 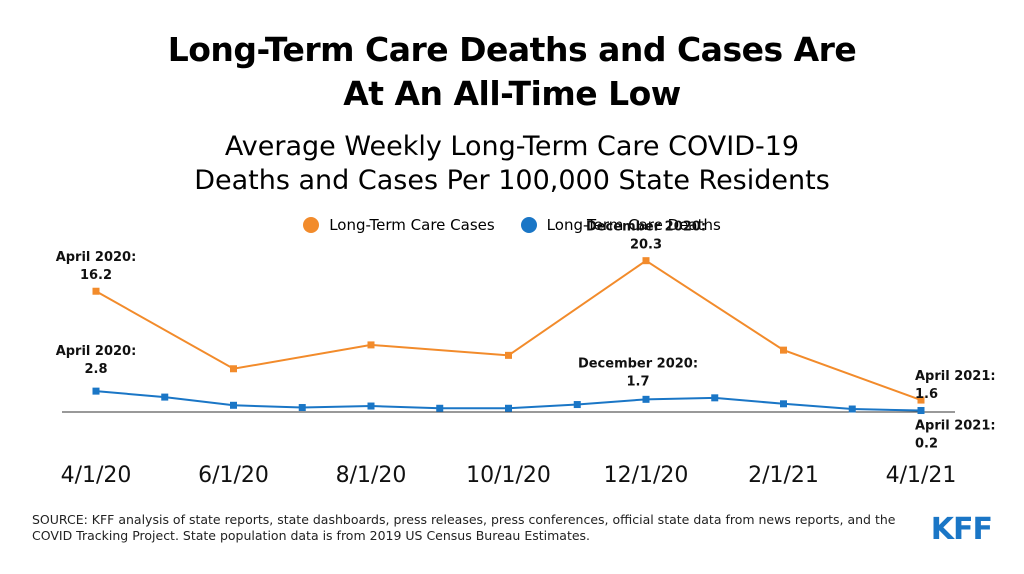 I want to click on legend-label-deaths: Long-Term Care Deaths, so click(x=633, y=225).